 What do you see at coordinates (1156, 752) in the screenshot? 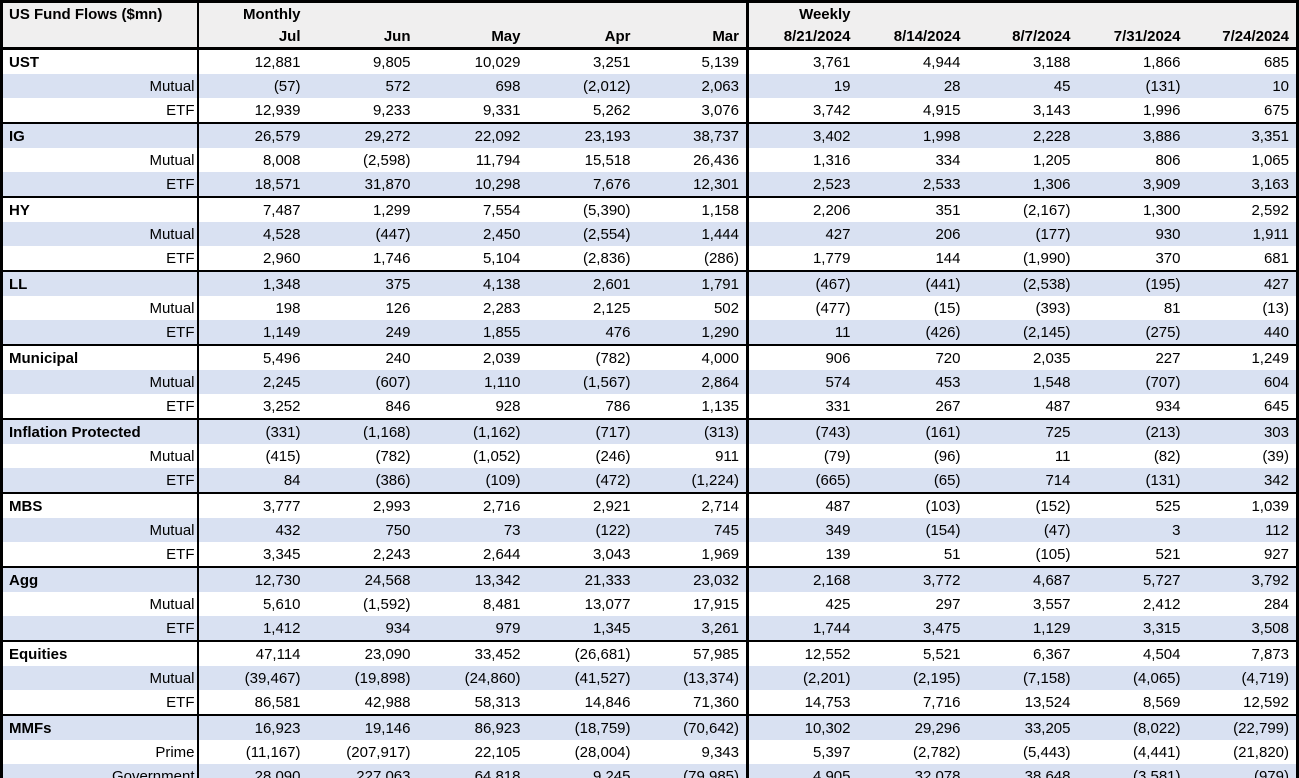
I see `value-cell: (4,441)` at bounding box center [1156, 752].